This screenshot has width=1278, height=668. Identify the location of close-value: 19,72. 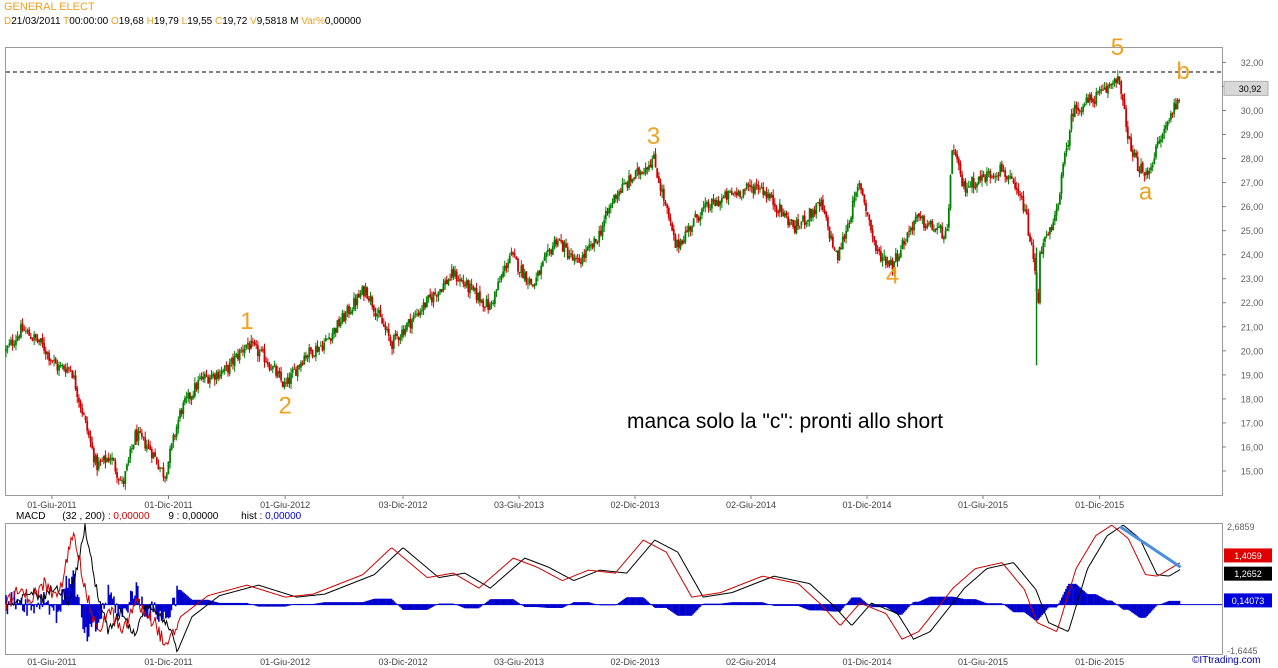
(235, 21).